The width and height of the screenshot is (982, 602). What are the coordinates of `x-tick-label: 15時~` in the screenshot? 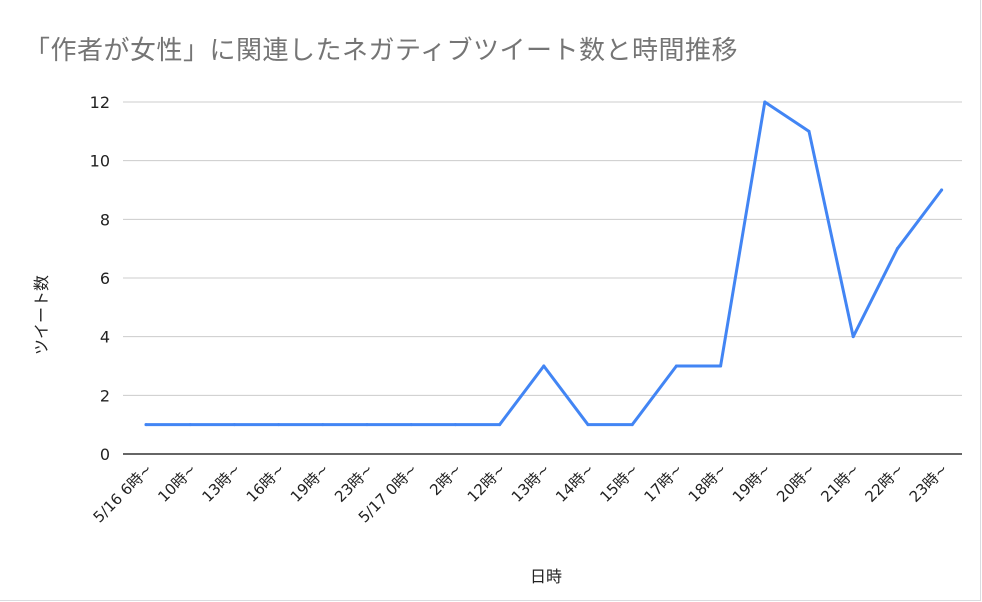 It's located at (619, 483).